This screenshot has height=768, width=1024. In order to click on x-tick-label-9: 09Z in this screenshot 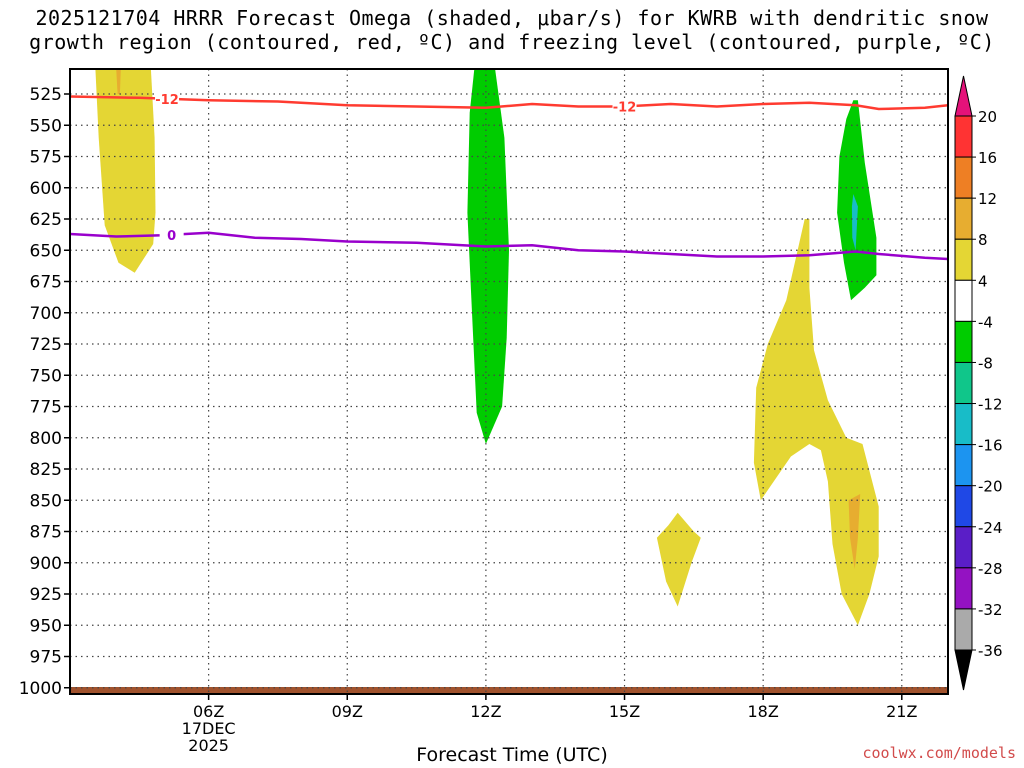, I will do `click(347, 711)`.